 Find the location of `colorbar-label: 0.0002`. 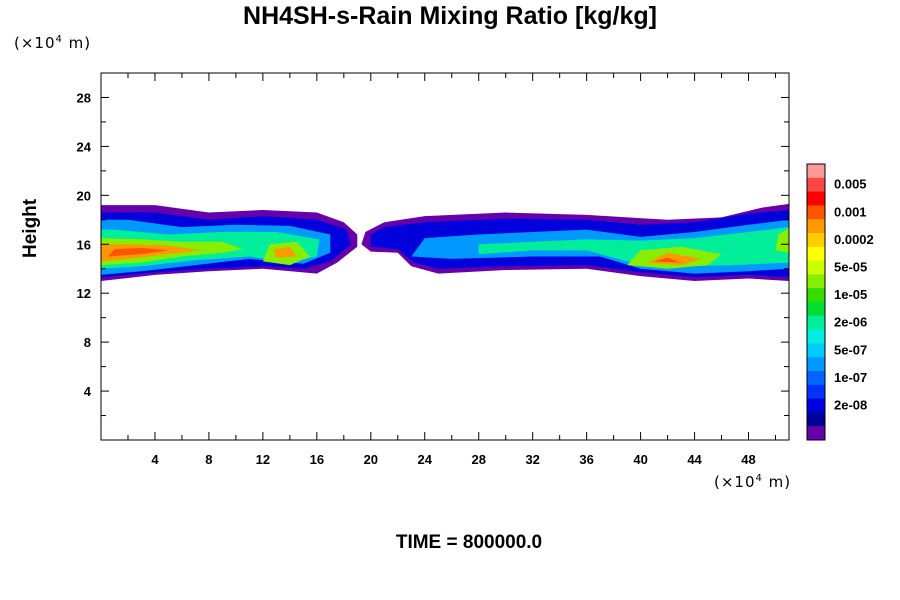

colorbar-label: 0.0002 is located at coordinates (854, 239).